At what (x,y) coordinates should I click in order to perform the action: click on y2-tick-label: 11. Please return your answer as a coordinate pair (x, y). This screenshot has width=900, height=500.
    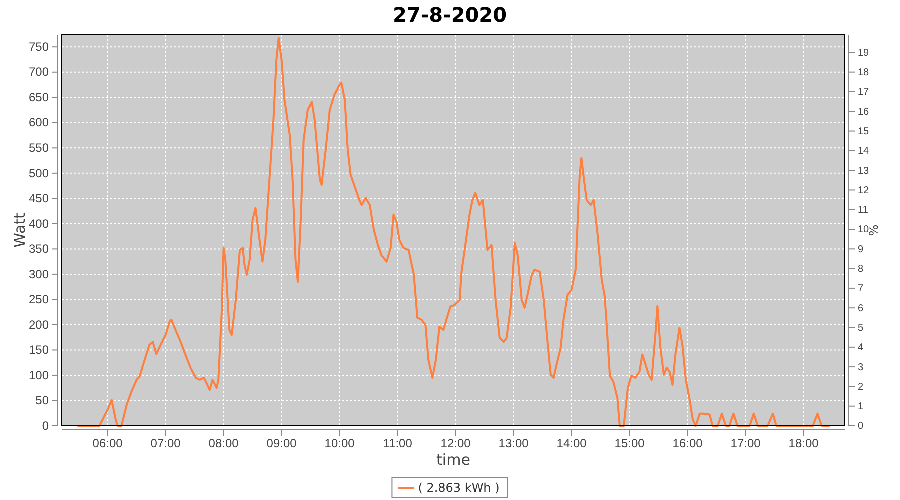
    Looking at the image, I should click on (863, 210).